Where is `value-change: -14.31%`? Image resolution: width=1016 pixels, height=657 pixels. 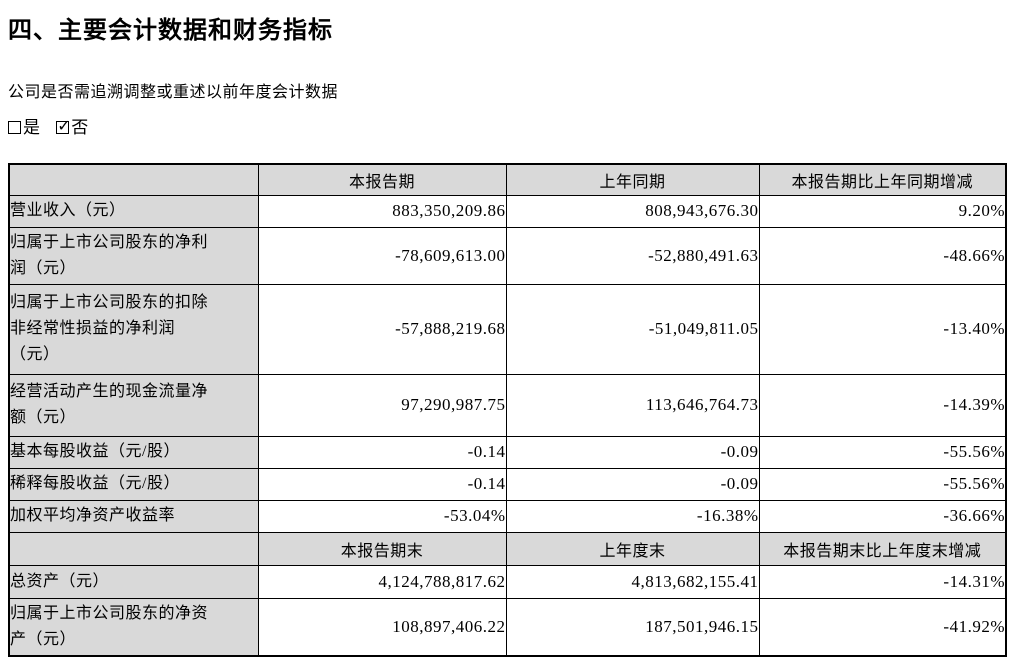 value-change: -14.31% is located at coordinates (882, 581).